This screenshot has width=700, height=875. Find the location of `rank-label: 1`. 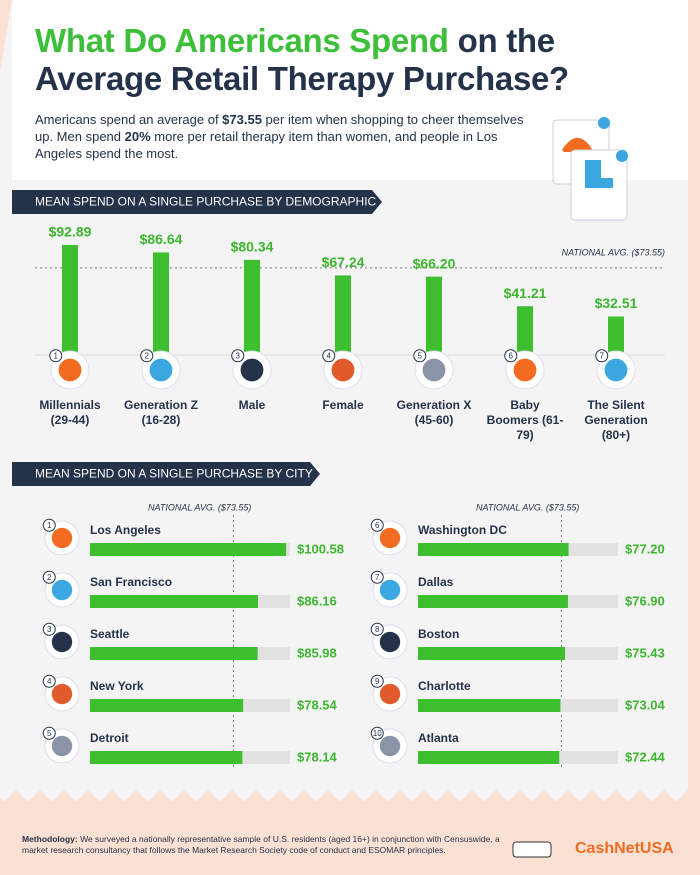

rank-label: 1 is located at coordinates (49, 525).